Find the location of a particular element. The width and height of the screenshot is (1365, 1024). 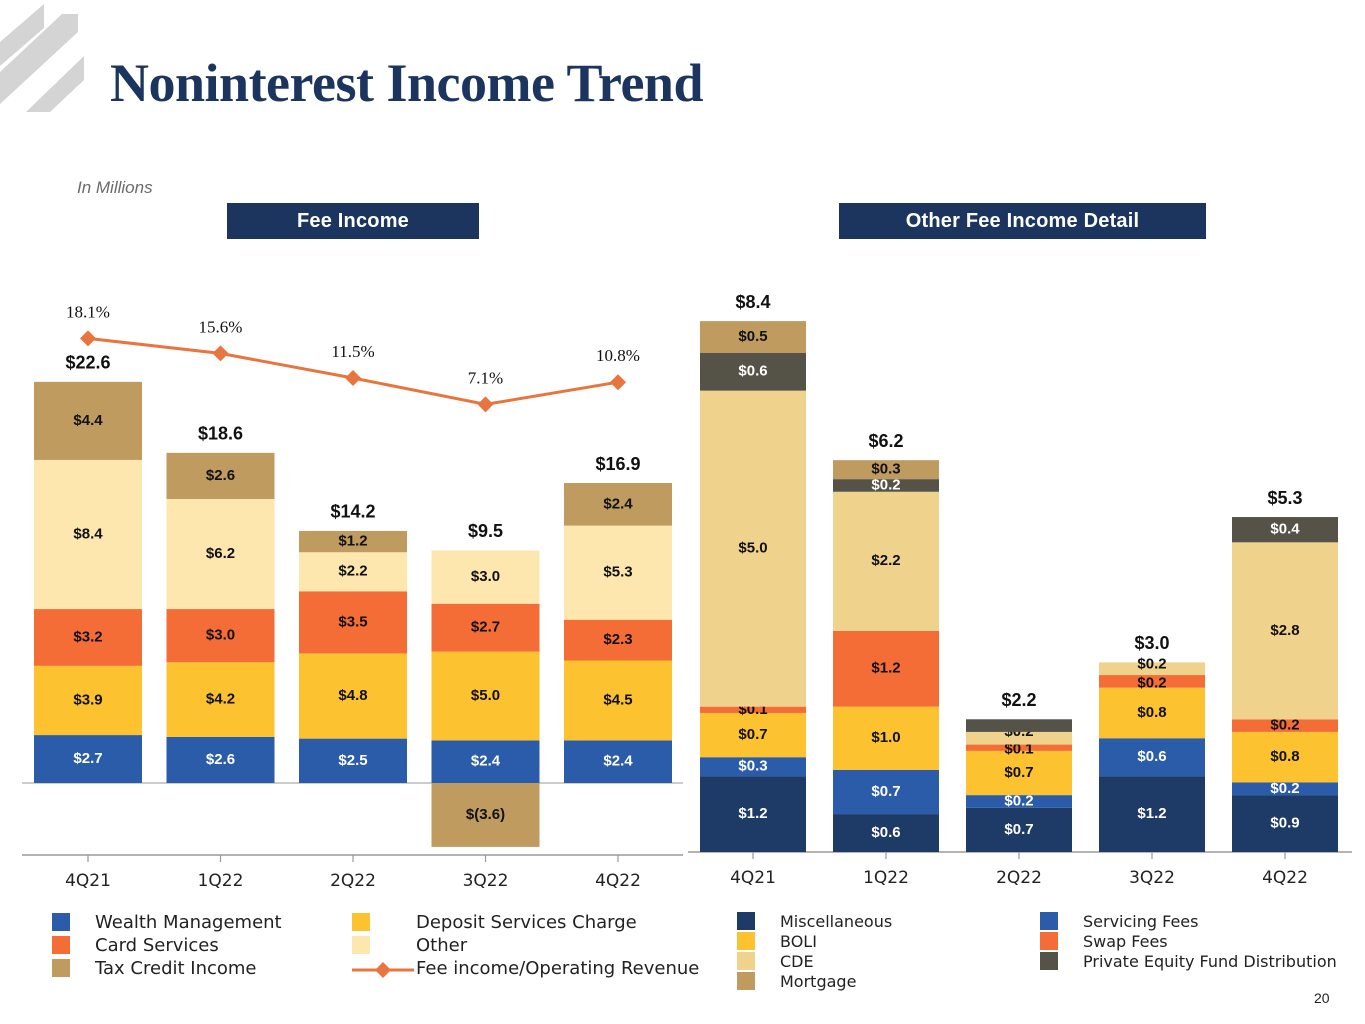

fee-total-label: $22.6 is located at coordinates (87, 363).